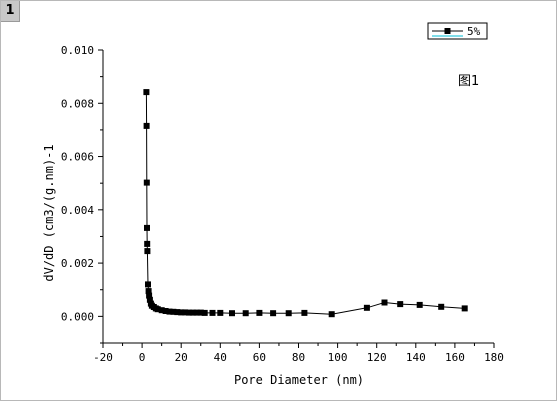  I want to click on y-tick-label: 0.002, so click(77, 263).